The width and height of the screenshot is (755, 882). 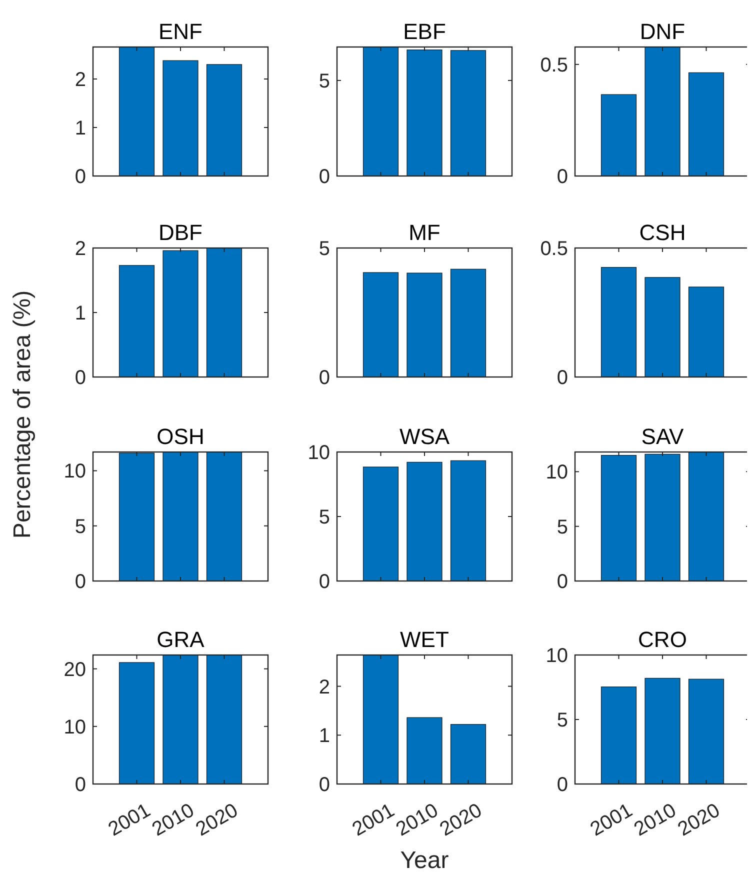 What do you see at coordinates (424, 860) in the screenshot?
I see `x-axis-title: Year` at bounding box center [424, 860].